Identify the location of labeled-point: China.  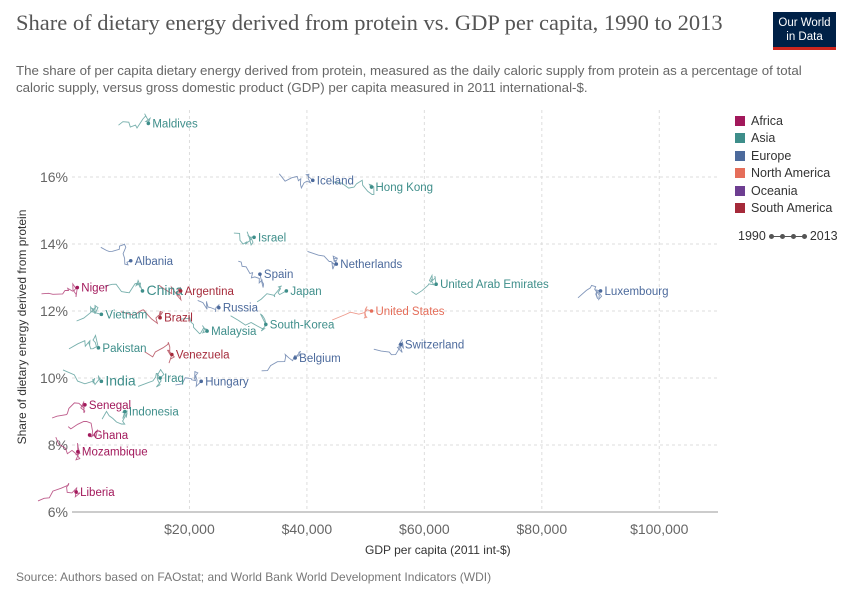
(162, 290).